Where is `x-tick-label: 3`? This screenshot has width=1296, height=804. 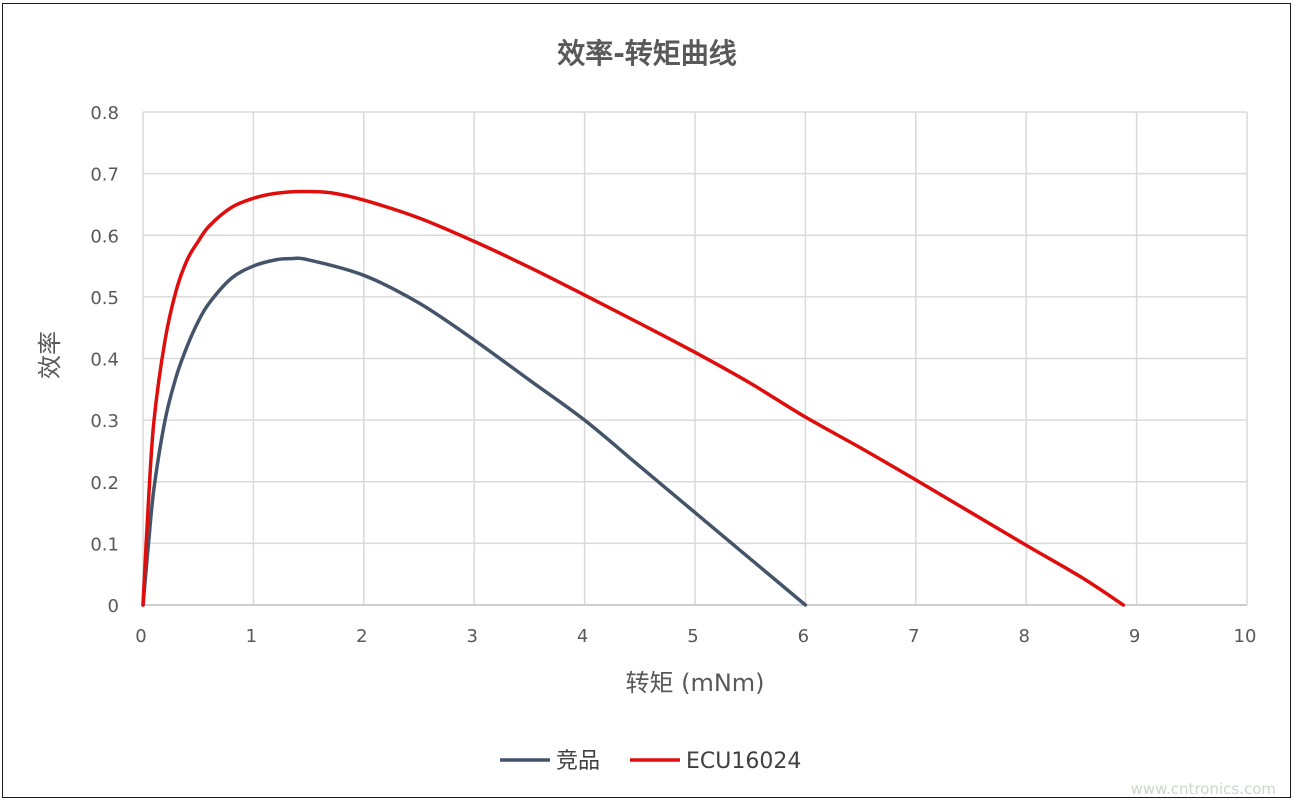
x-tick-label: 3 is located at coordinates (471, 636).